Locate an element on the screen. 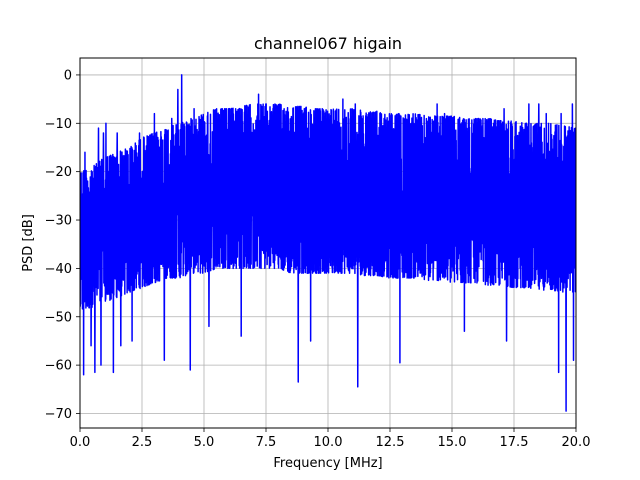 The height and width of the screenshot is (480, 640). x-tick-label: 12.5 is located at coordinates (390, 442).